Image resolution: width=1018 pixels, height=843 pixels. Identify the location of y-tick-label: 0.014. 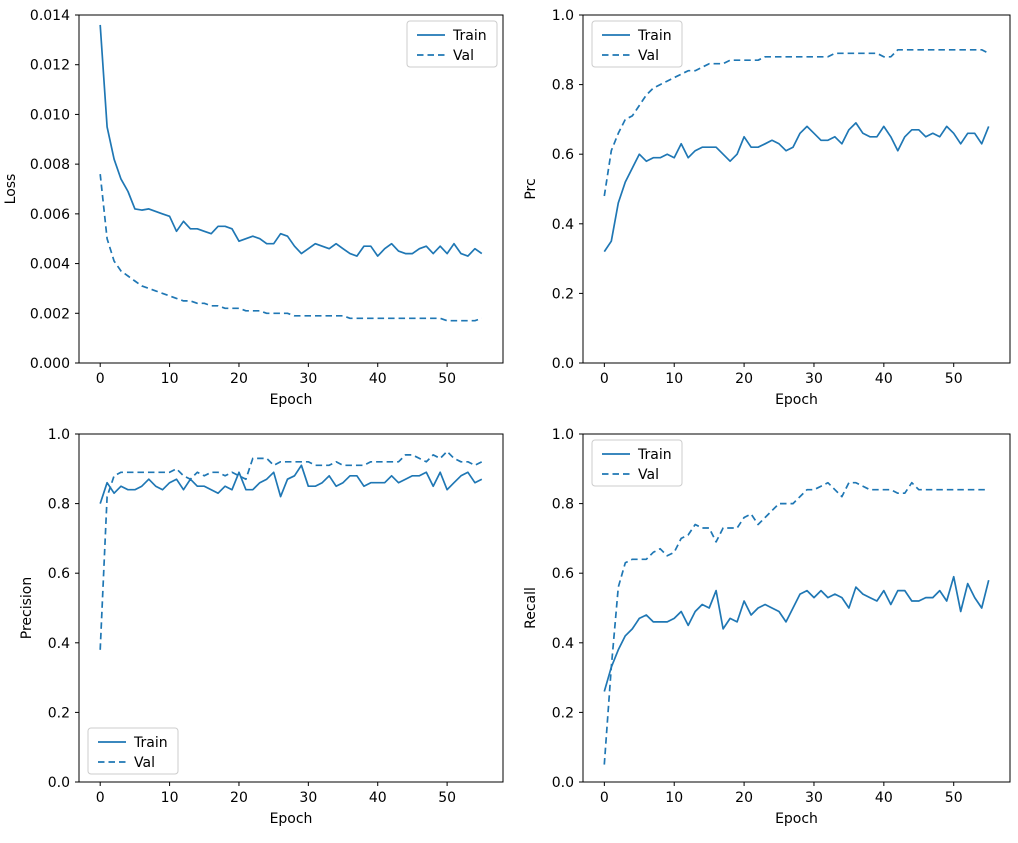
(50, 16).